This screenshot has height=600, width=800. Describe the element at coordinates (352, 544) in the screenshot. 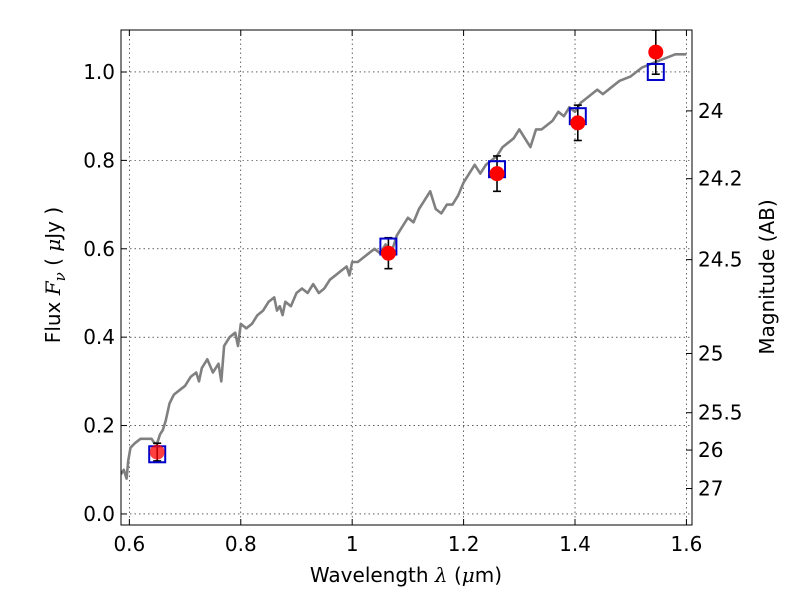

I see `x-tick-label: 1` at that location.